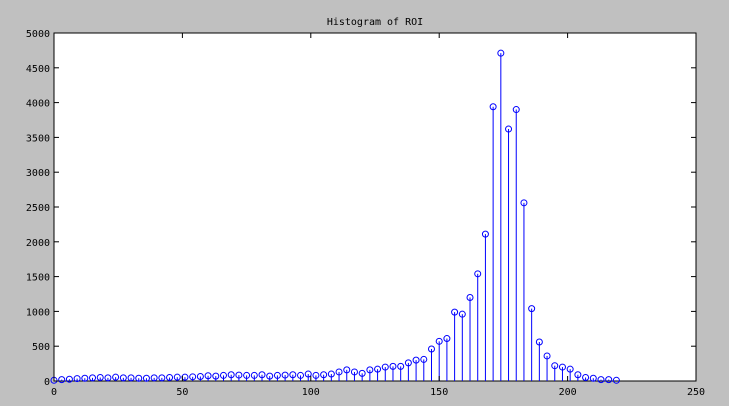 This screenshot has height=406, width=729. Describe the element at coordinates (696, 392) in the screenshot. I see `x-tick-label: 250` at that location.